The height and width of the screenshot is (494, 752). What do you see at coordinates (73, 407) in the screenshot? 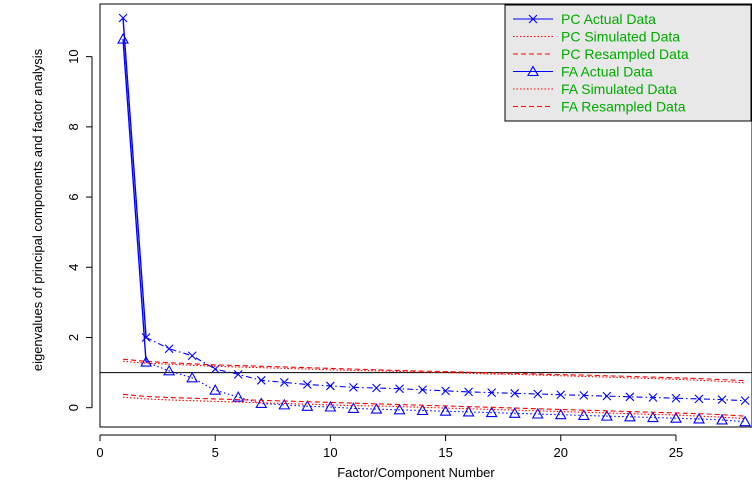
I see `y-tick-label: 0` at bounding box center [73, 407].